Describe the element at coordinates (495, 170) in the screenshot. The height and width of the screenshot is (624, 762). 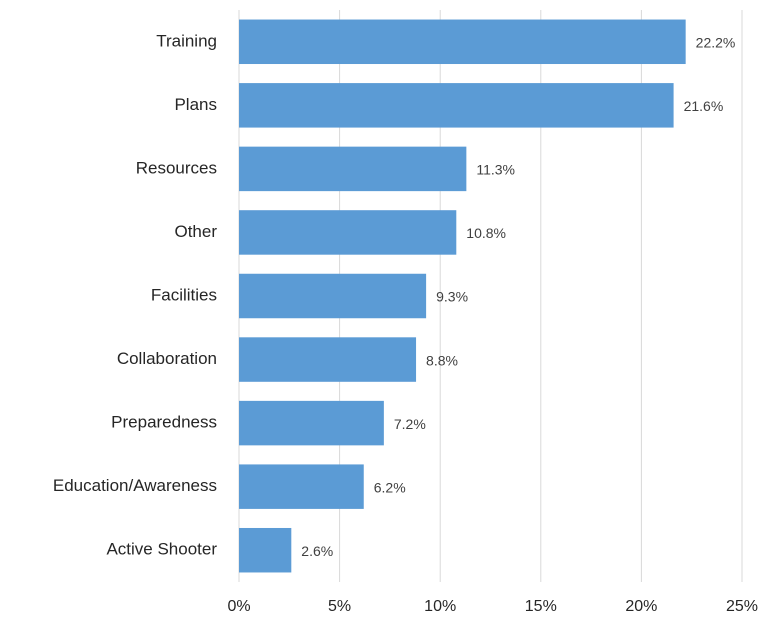
I see `data-label: 11.3%` at that location.